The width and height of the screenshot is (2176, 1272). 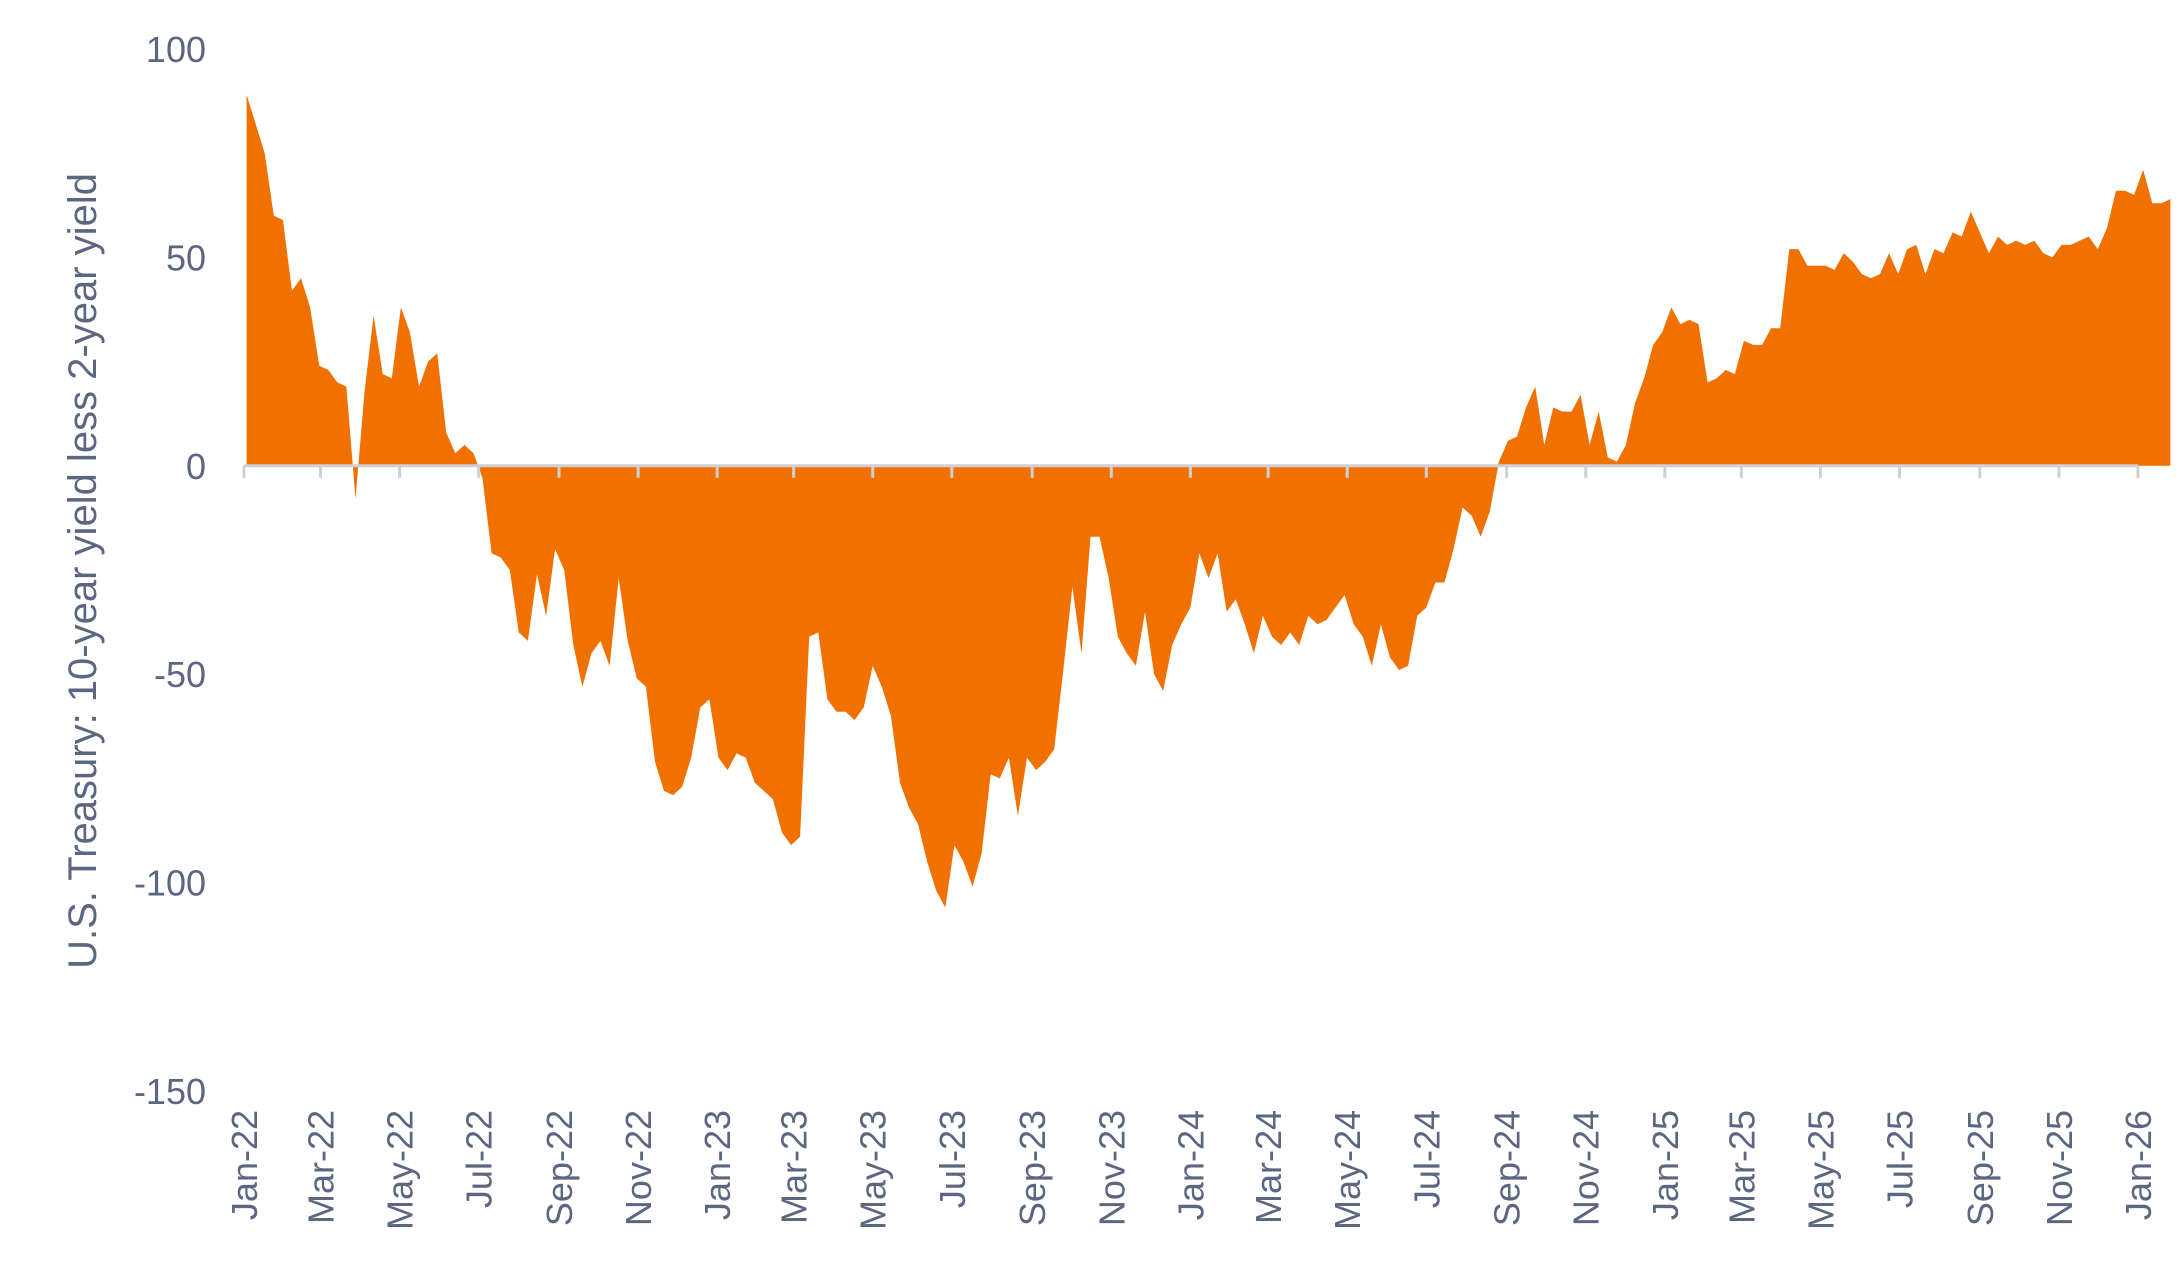 I want to click on x-tick-label: Mar-23, so click(x=794, y=1167).